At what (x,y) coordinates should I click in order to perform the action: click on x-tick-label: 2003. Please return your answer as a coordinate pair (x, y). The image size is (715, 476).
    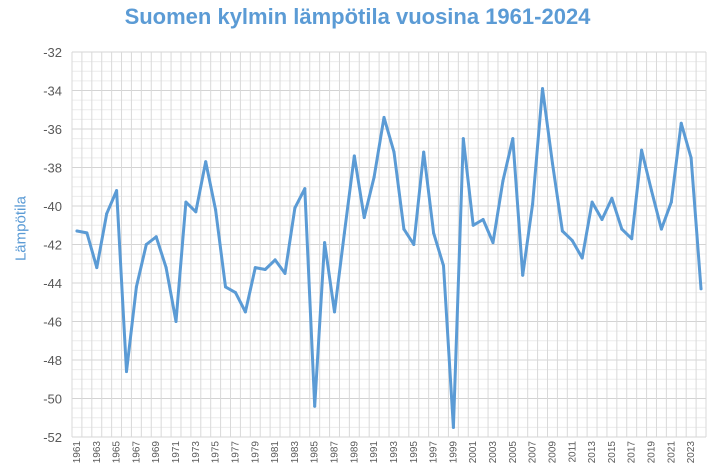
    Looking at the image, I should click on (493, 452).